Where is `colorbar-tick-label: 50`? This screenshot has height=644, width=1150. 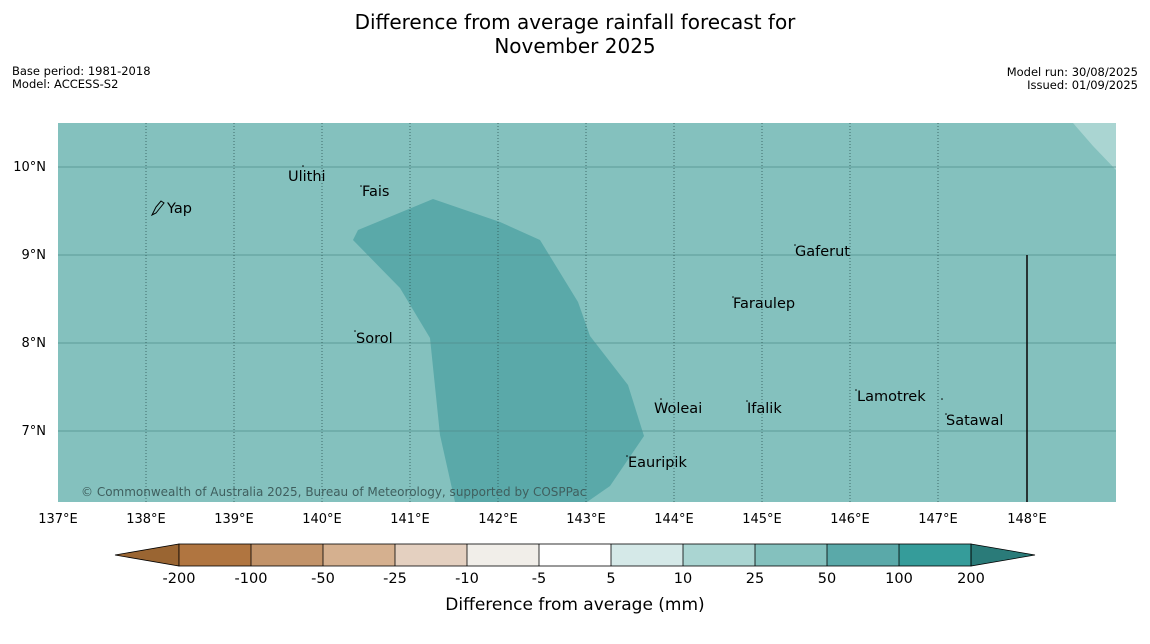 colorbar-tick-label: 50 is located at coordinates (827, 579).